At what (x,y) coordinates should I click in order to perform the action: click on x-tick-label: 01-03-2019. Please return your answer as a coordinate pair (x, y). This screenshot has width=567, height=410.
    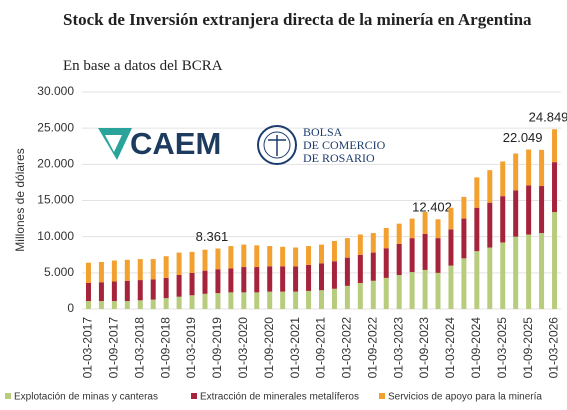
    Looking at the image, I should click on (191, 348).